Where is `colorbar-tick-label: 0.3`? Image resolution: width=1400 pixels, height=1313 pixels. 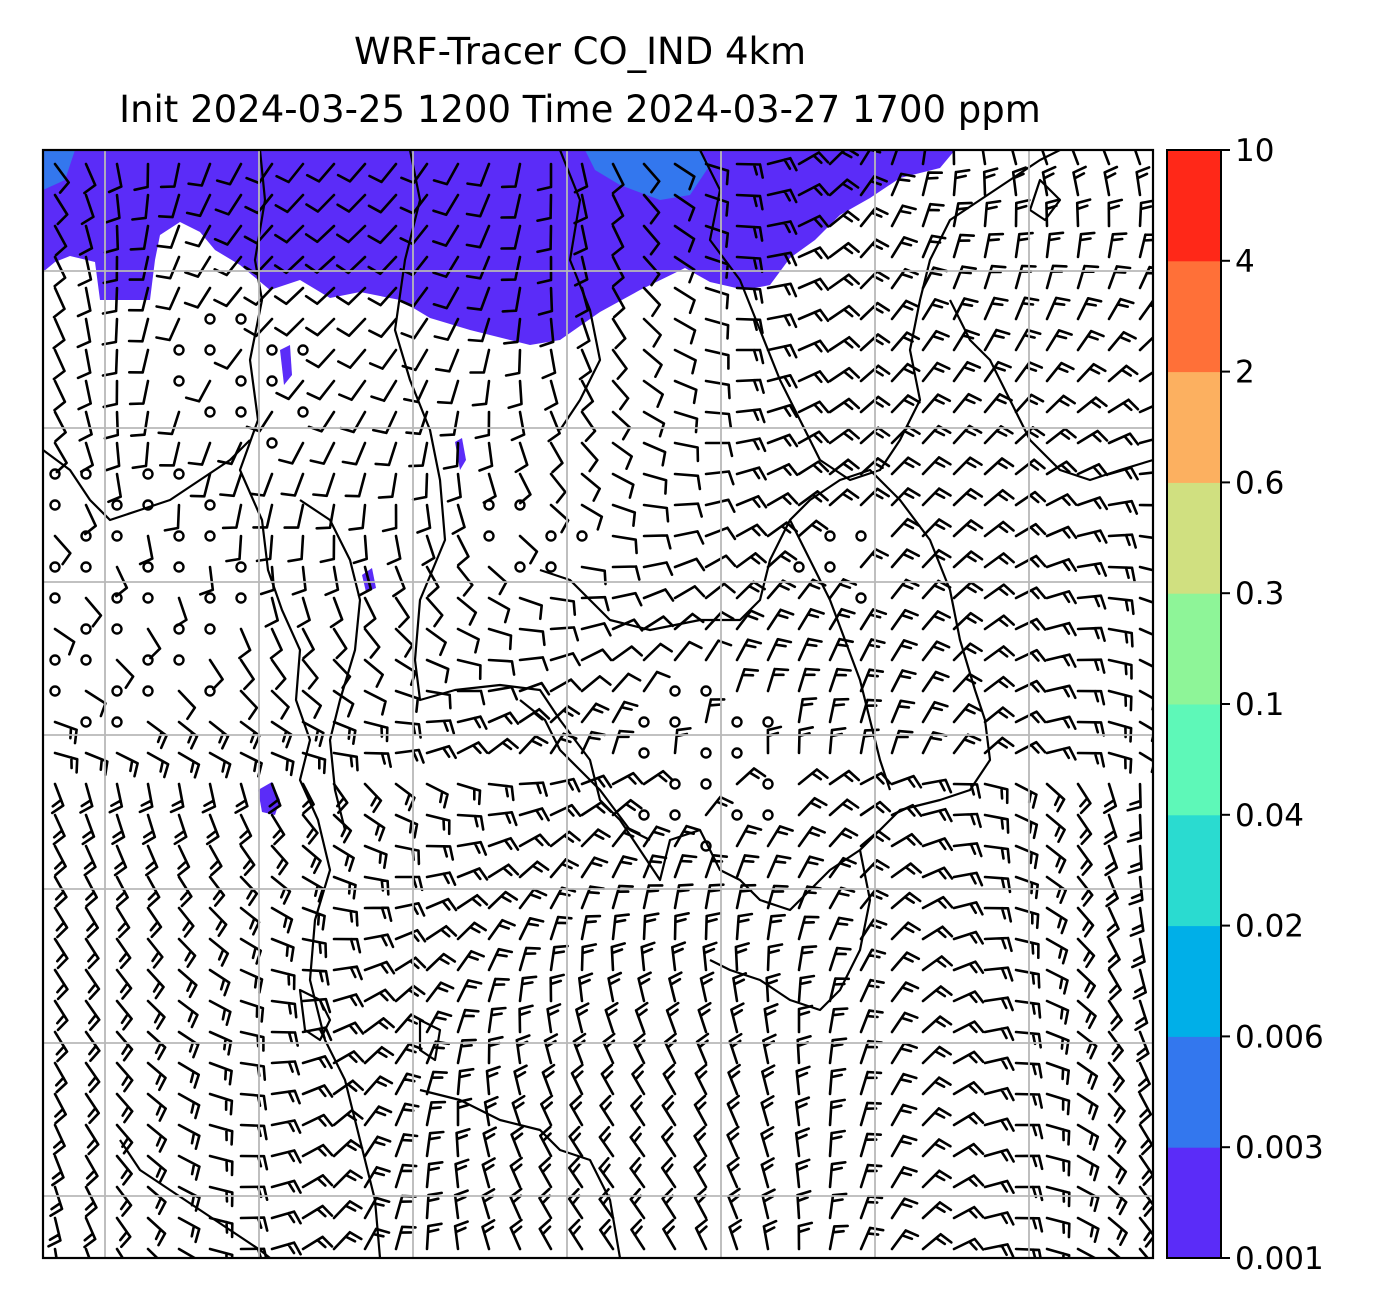 colorbar-tick-label: 0.3 is located at coordinates (1259, 594).